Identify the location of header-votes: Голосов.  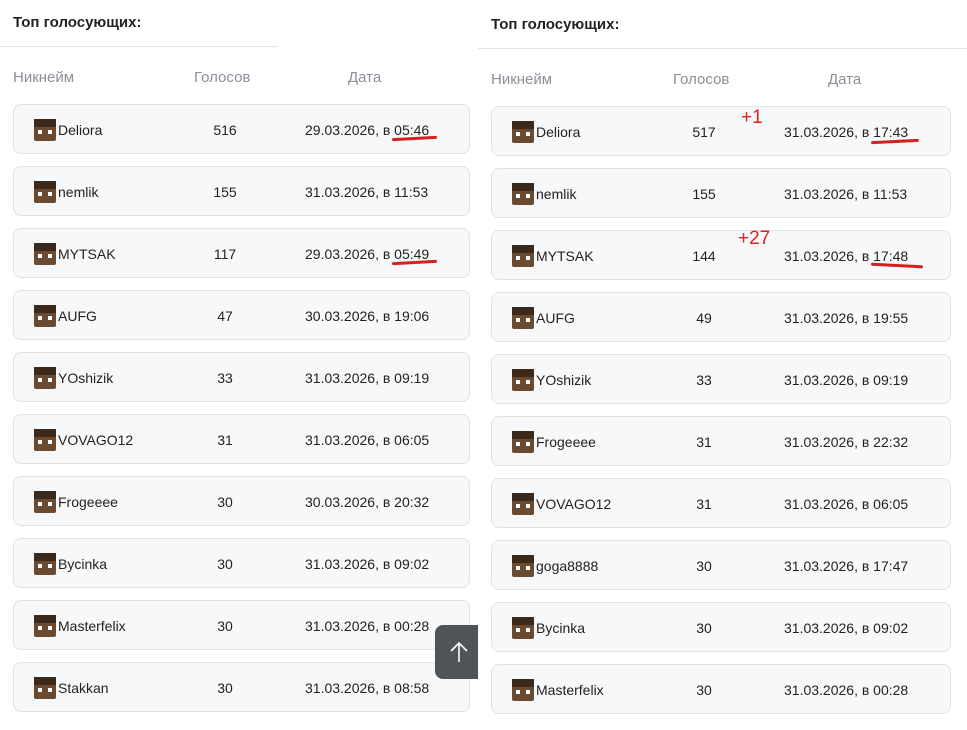
(701, 79).